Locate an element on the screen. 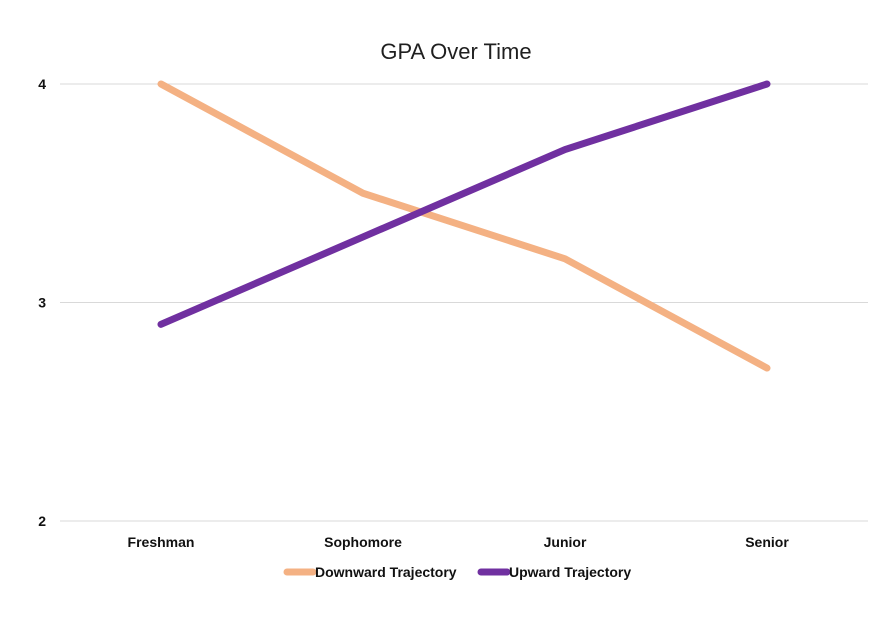  y-tick-label: 4 is located at coordinates (42, 84).